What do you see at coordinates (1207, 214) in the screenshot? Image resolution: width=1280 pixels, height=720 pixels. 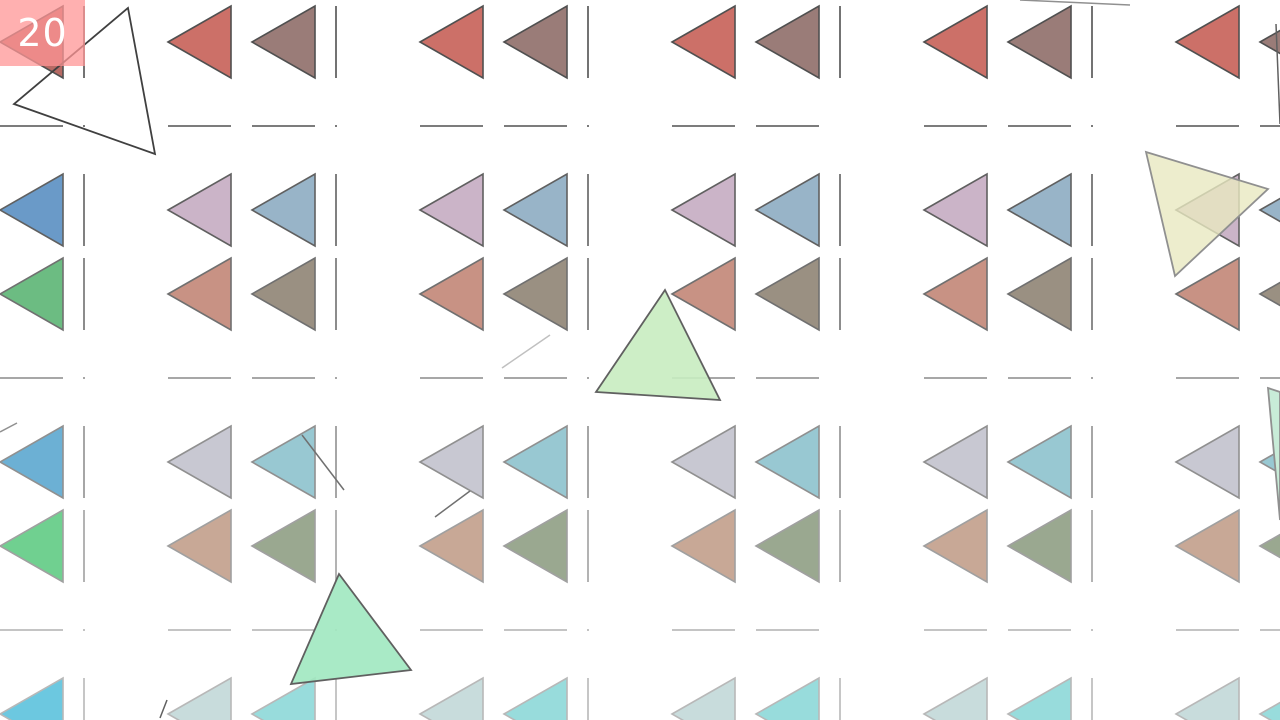 I see `yellow-triangle-shard` at bounding box center [1207, 214].